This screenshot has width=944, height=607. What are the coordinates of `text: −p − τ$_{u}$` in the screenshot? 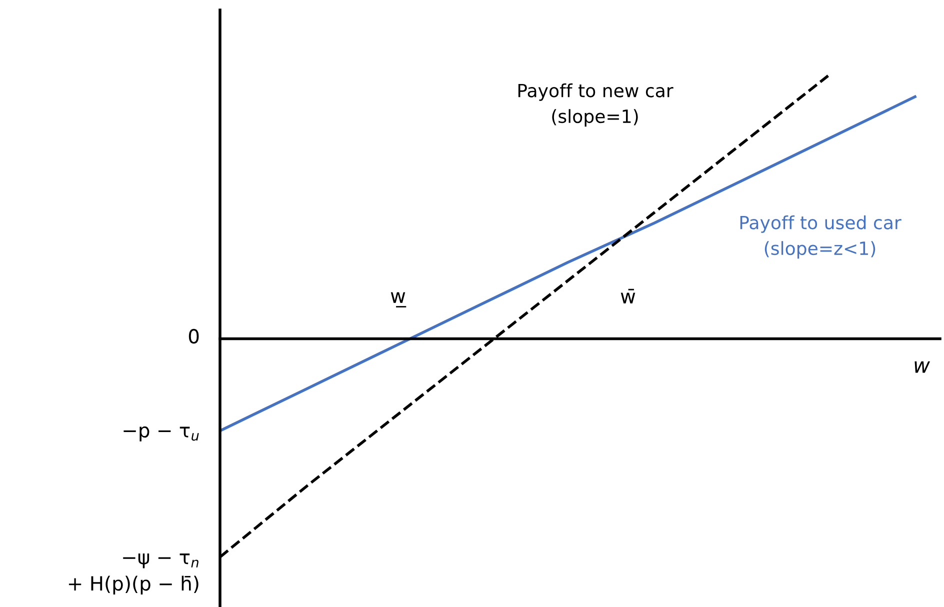 It's located at (161, 434).